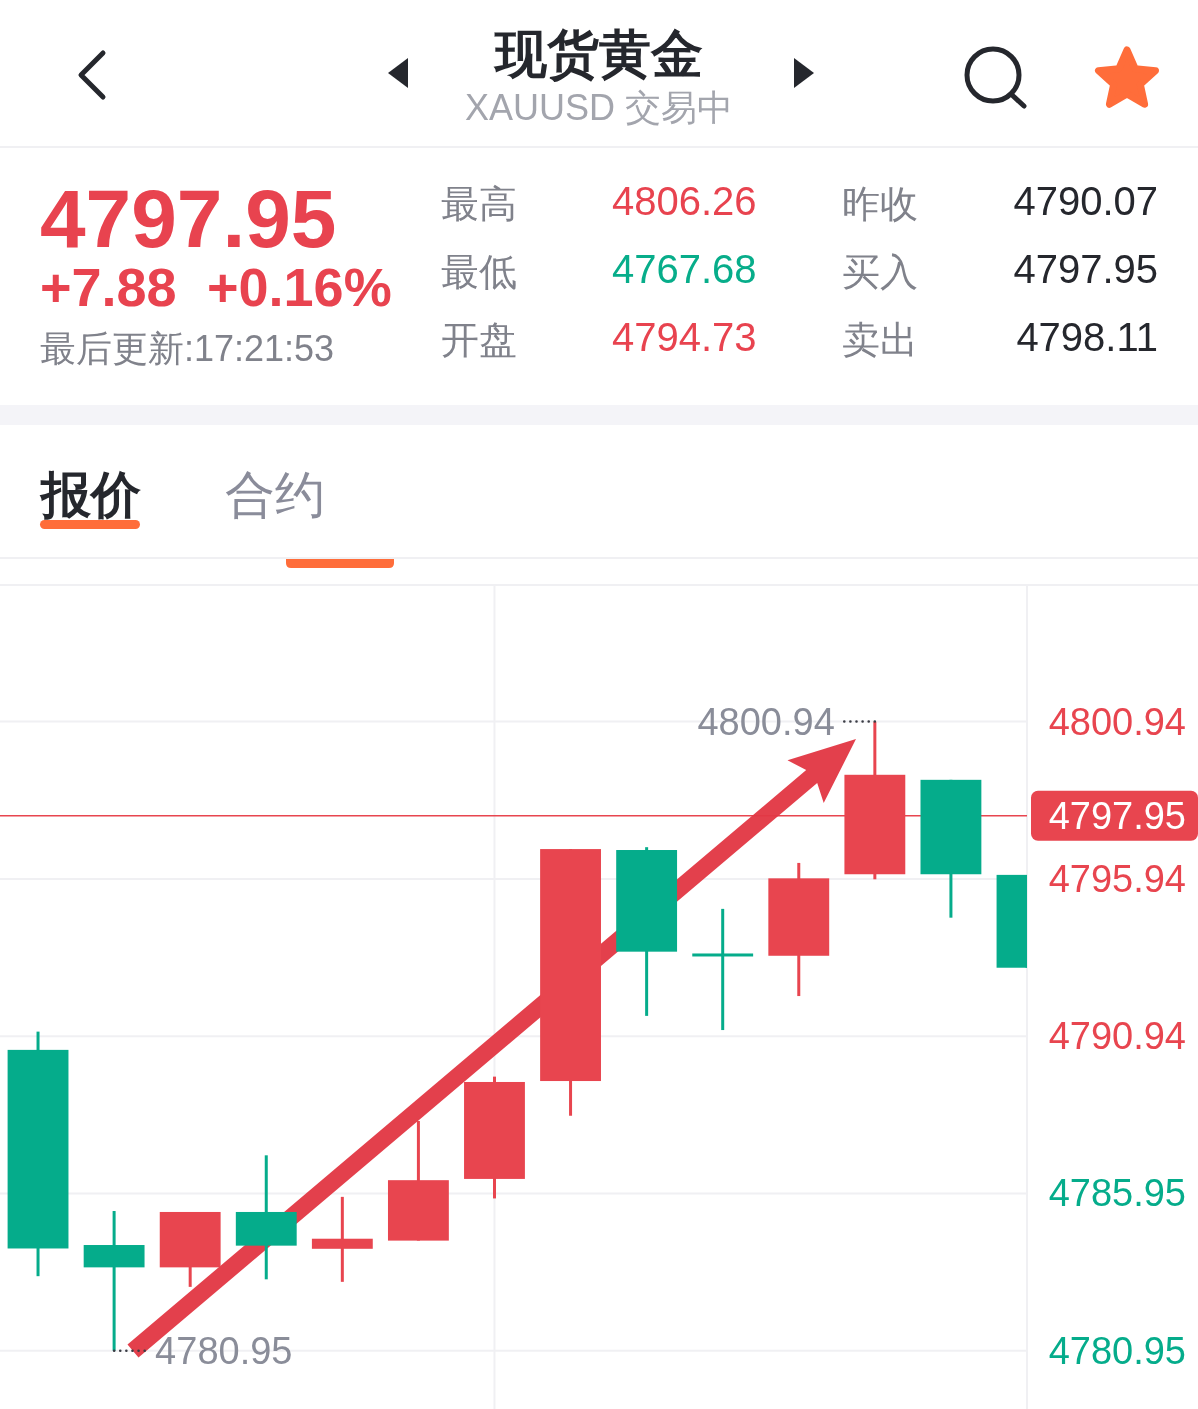 The image size is (1198, 1409). I want to click on y-tick-label: 4795.94, so click(1117, 878).